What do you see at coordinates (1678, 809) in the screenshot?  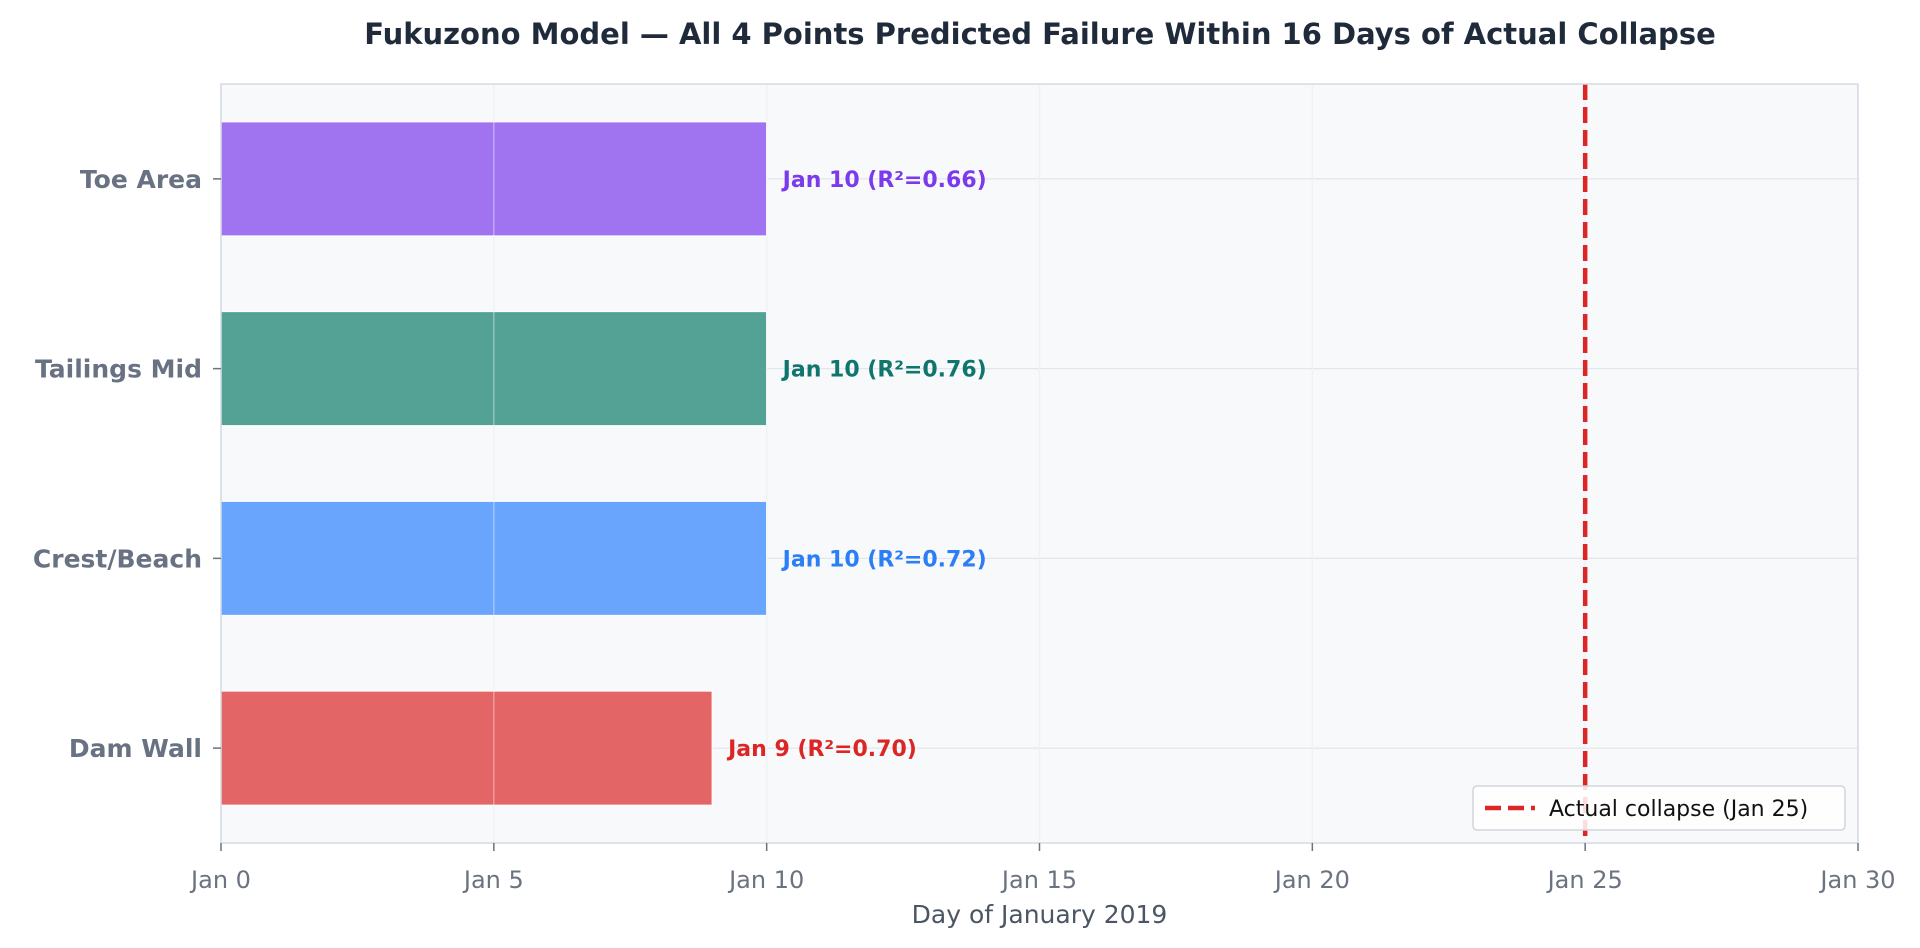 I see `legend-label: Actual collapse (Jan 25)` at bounding box center [1678, 809].